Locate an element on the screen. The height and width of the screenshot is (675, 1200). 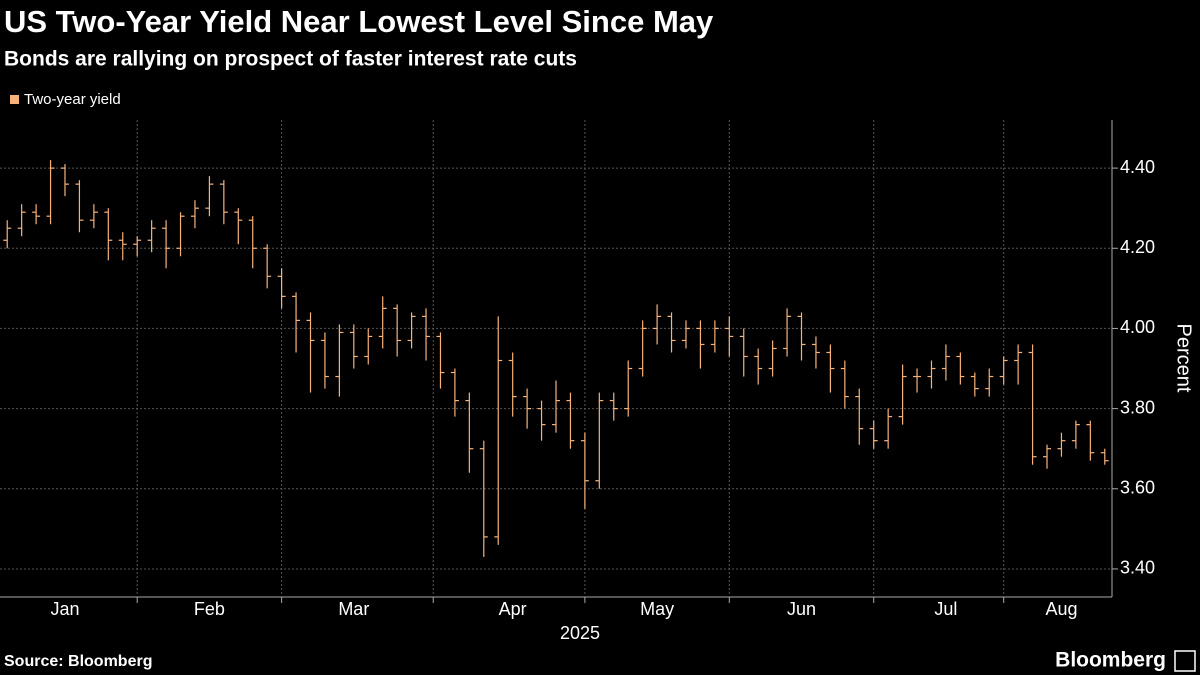
x-axis-label: 2025 is located at coordinates (580, 633).